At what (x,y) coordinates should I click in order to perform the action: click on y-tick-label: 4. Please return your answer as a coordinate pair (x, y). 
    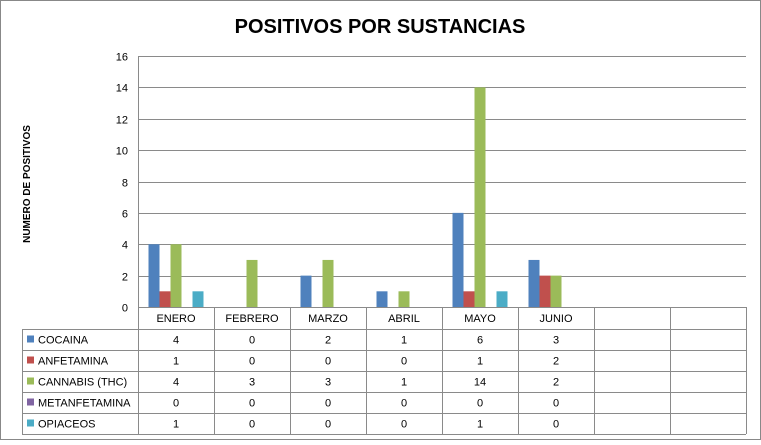
    Looking at the image, I should click on (125, 246).